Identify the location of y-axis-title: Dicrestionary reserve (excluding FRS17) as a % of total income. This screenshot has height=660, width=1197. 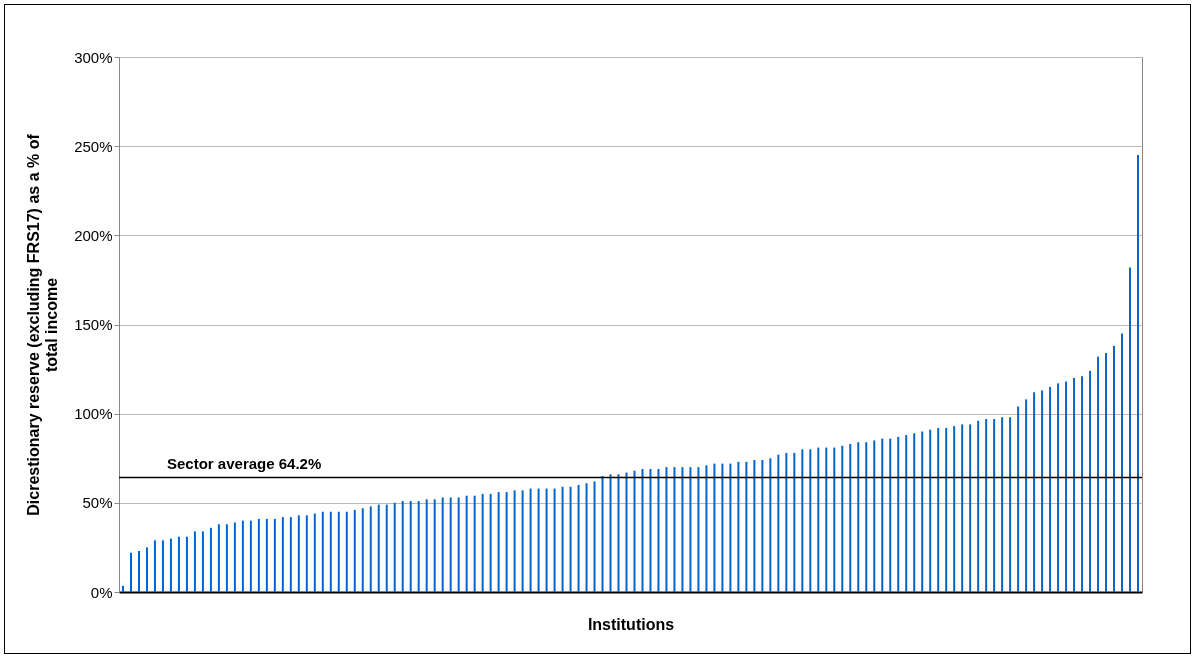
(43, 324).